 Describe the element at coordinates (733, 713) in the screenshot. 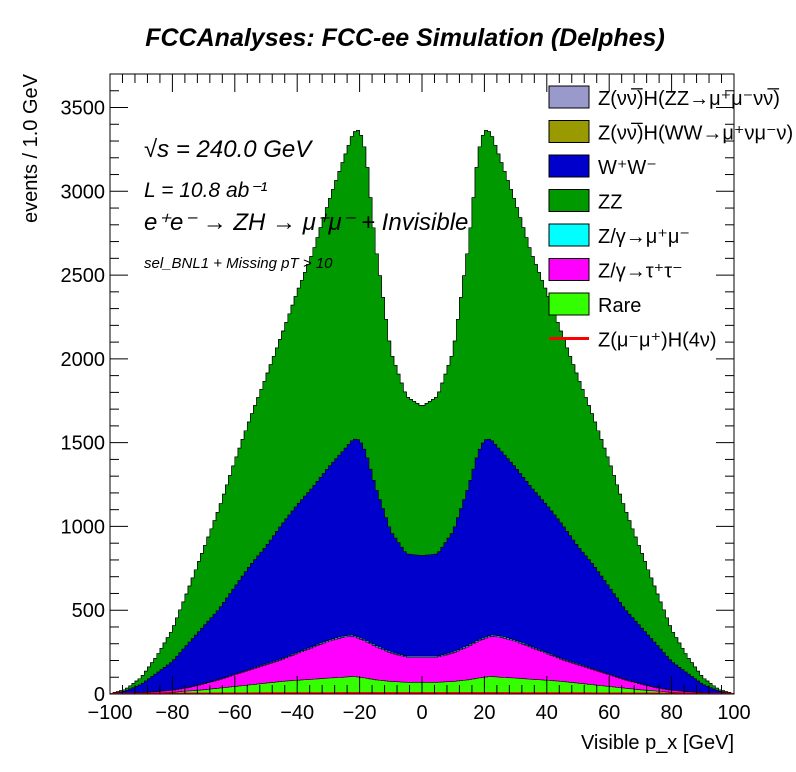

I see `x-tick-label: 100` at that location.